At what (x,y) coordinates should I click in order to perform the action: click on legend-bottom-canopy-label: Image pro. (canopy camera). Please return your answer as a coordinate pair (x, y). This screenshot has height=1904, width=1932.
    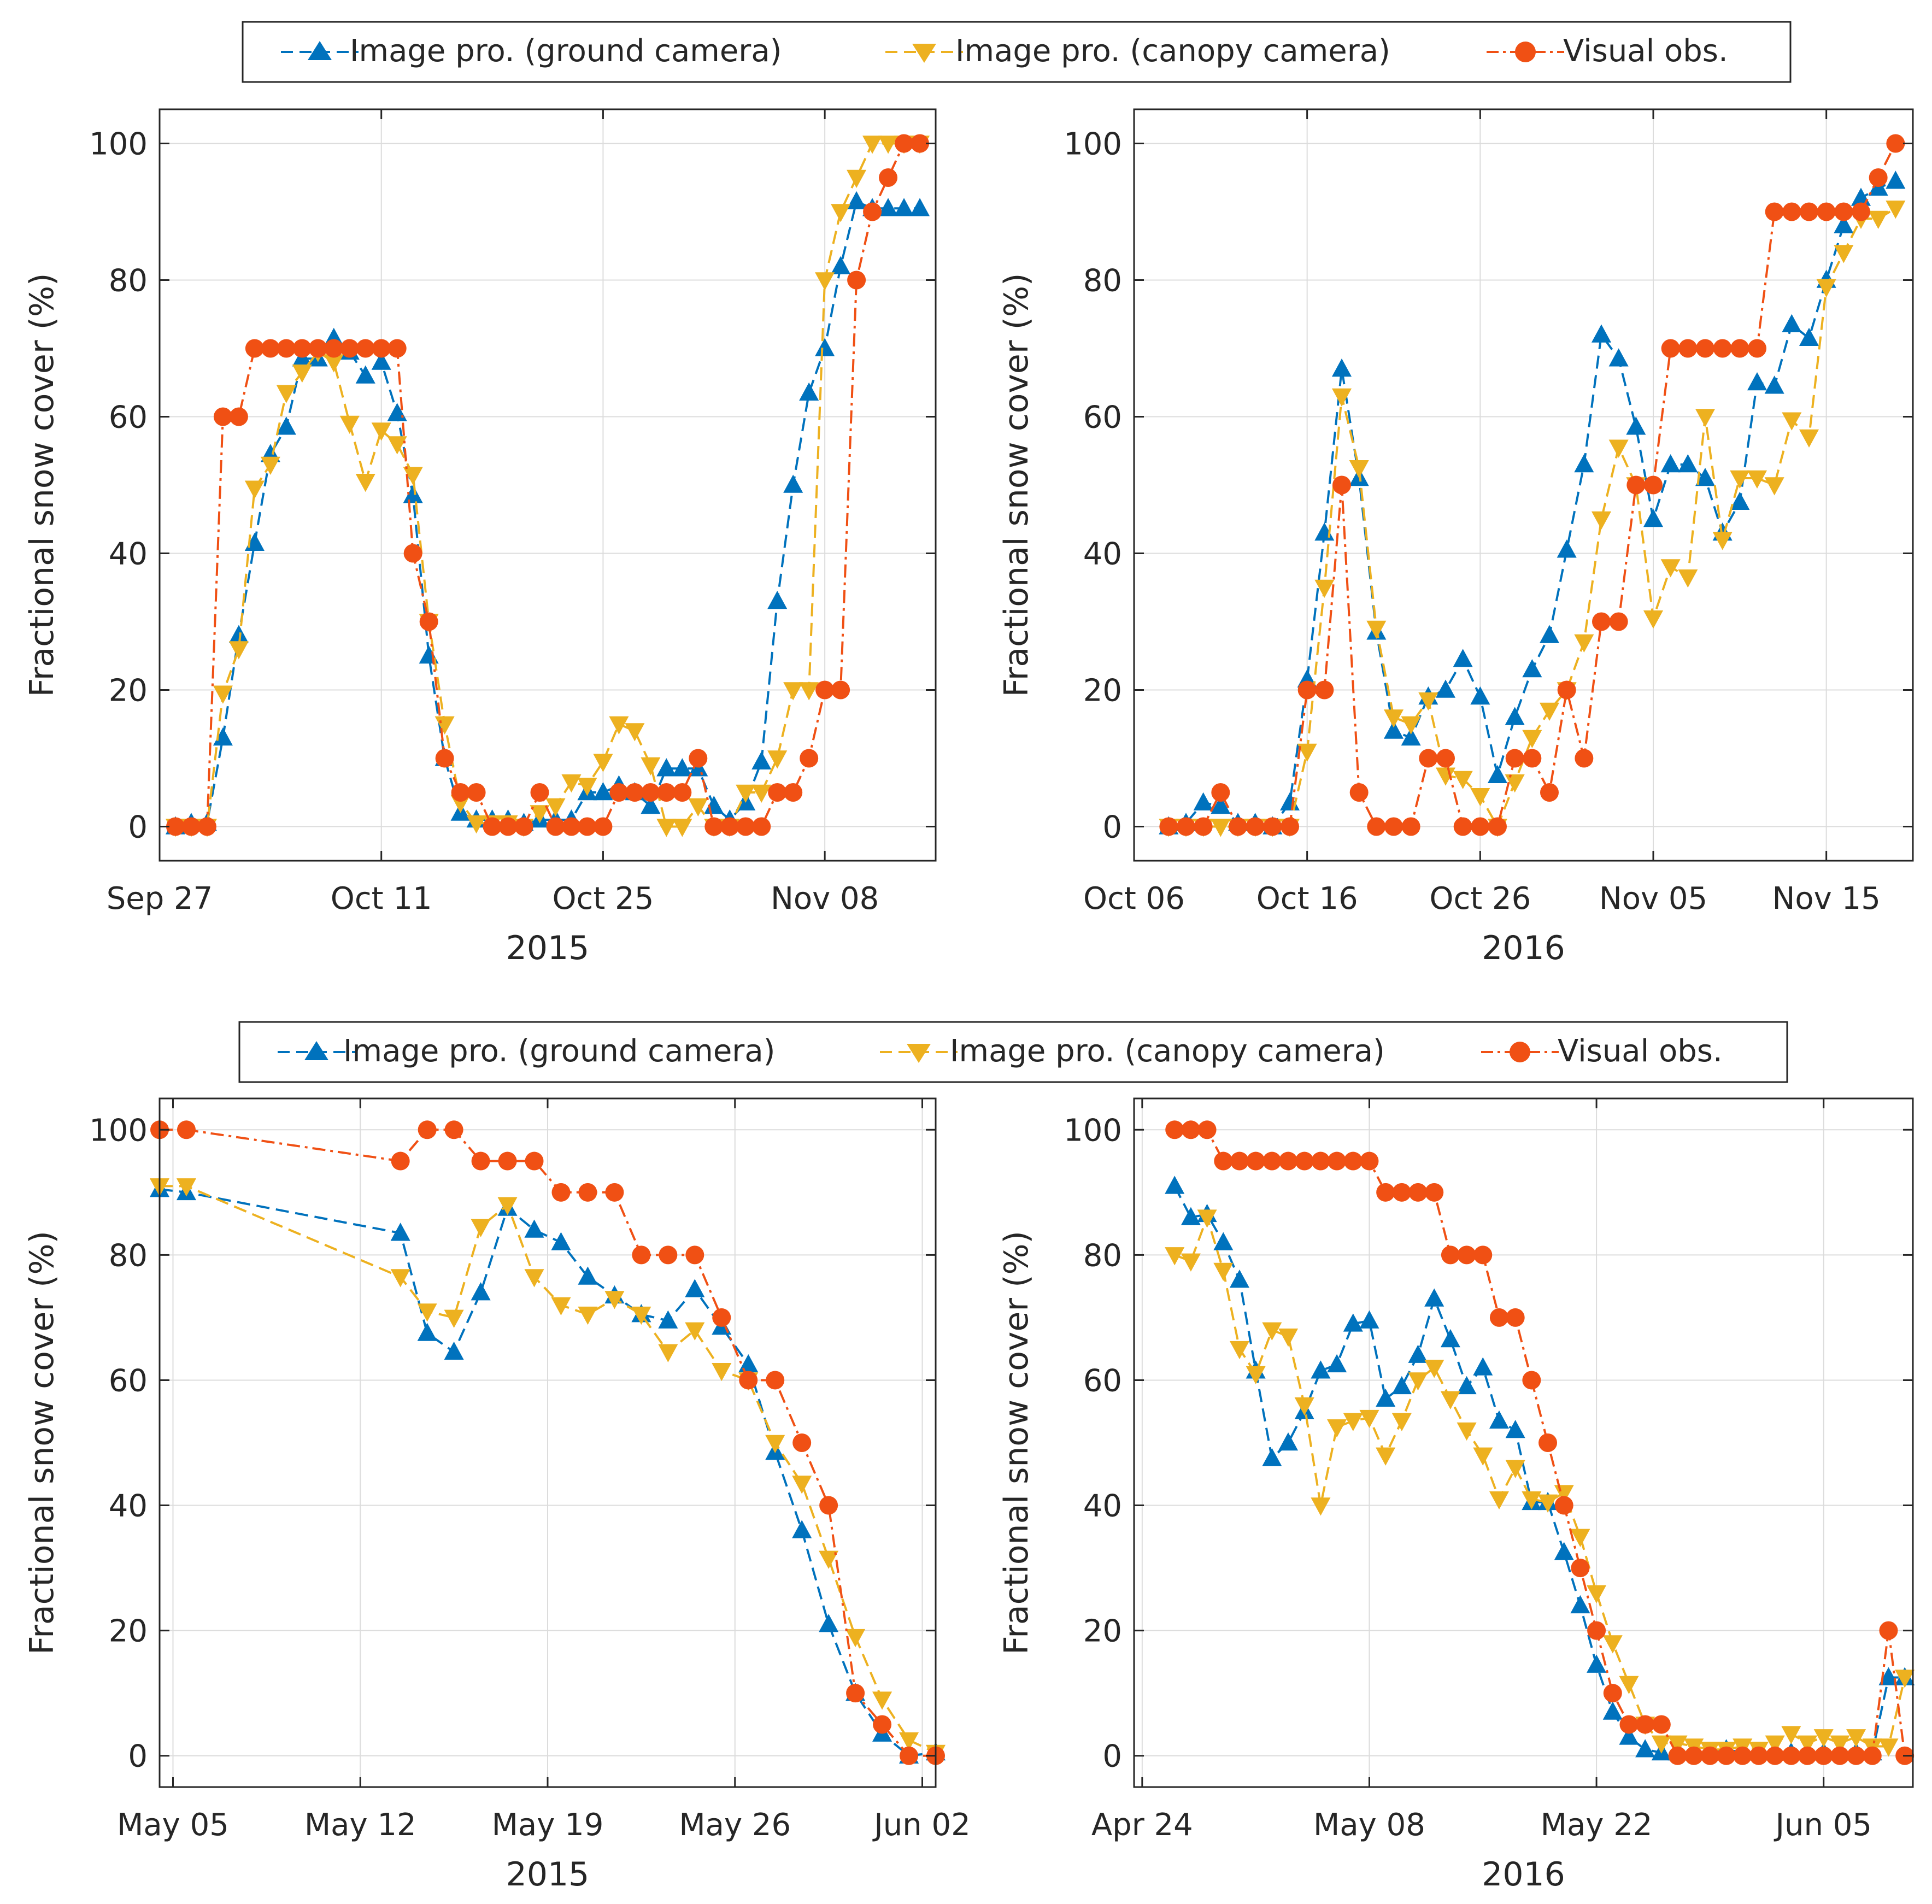
    Looking at the image, I should click on (1167, 1051).